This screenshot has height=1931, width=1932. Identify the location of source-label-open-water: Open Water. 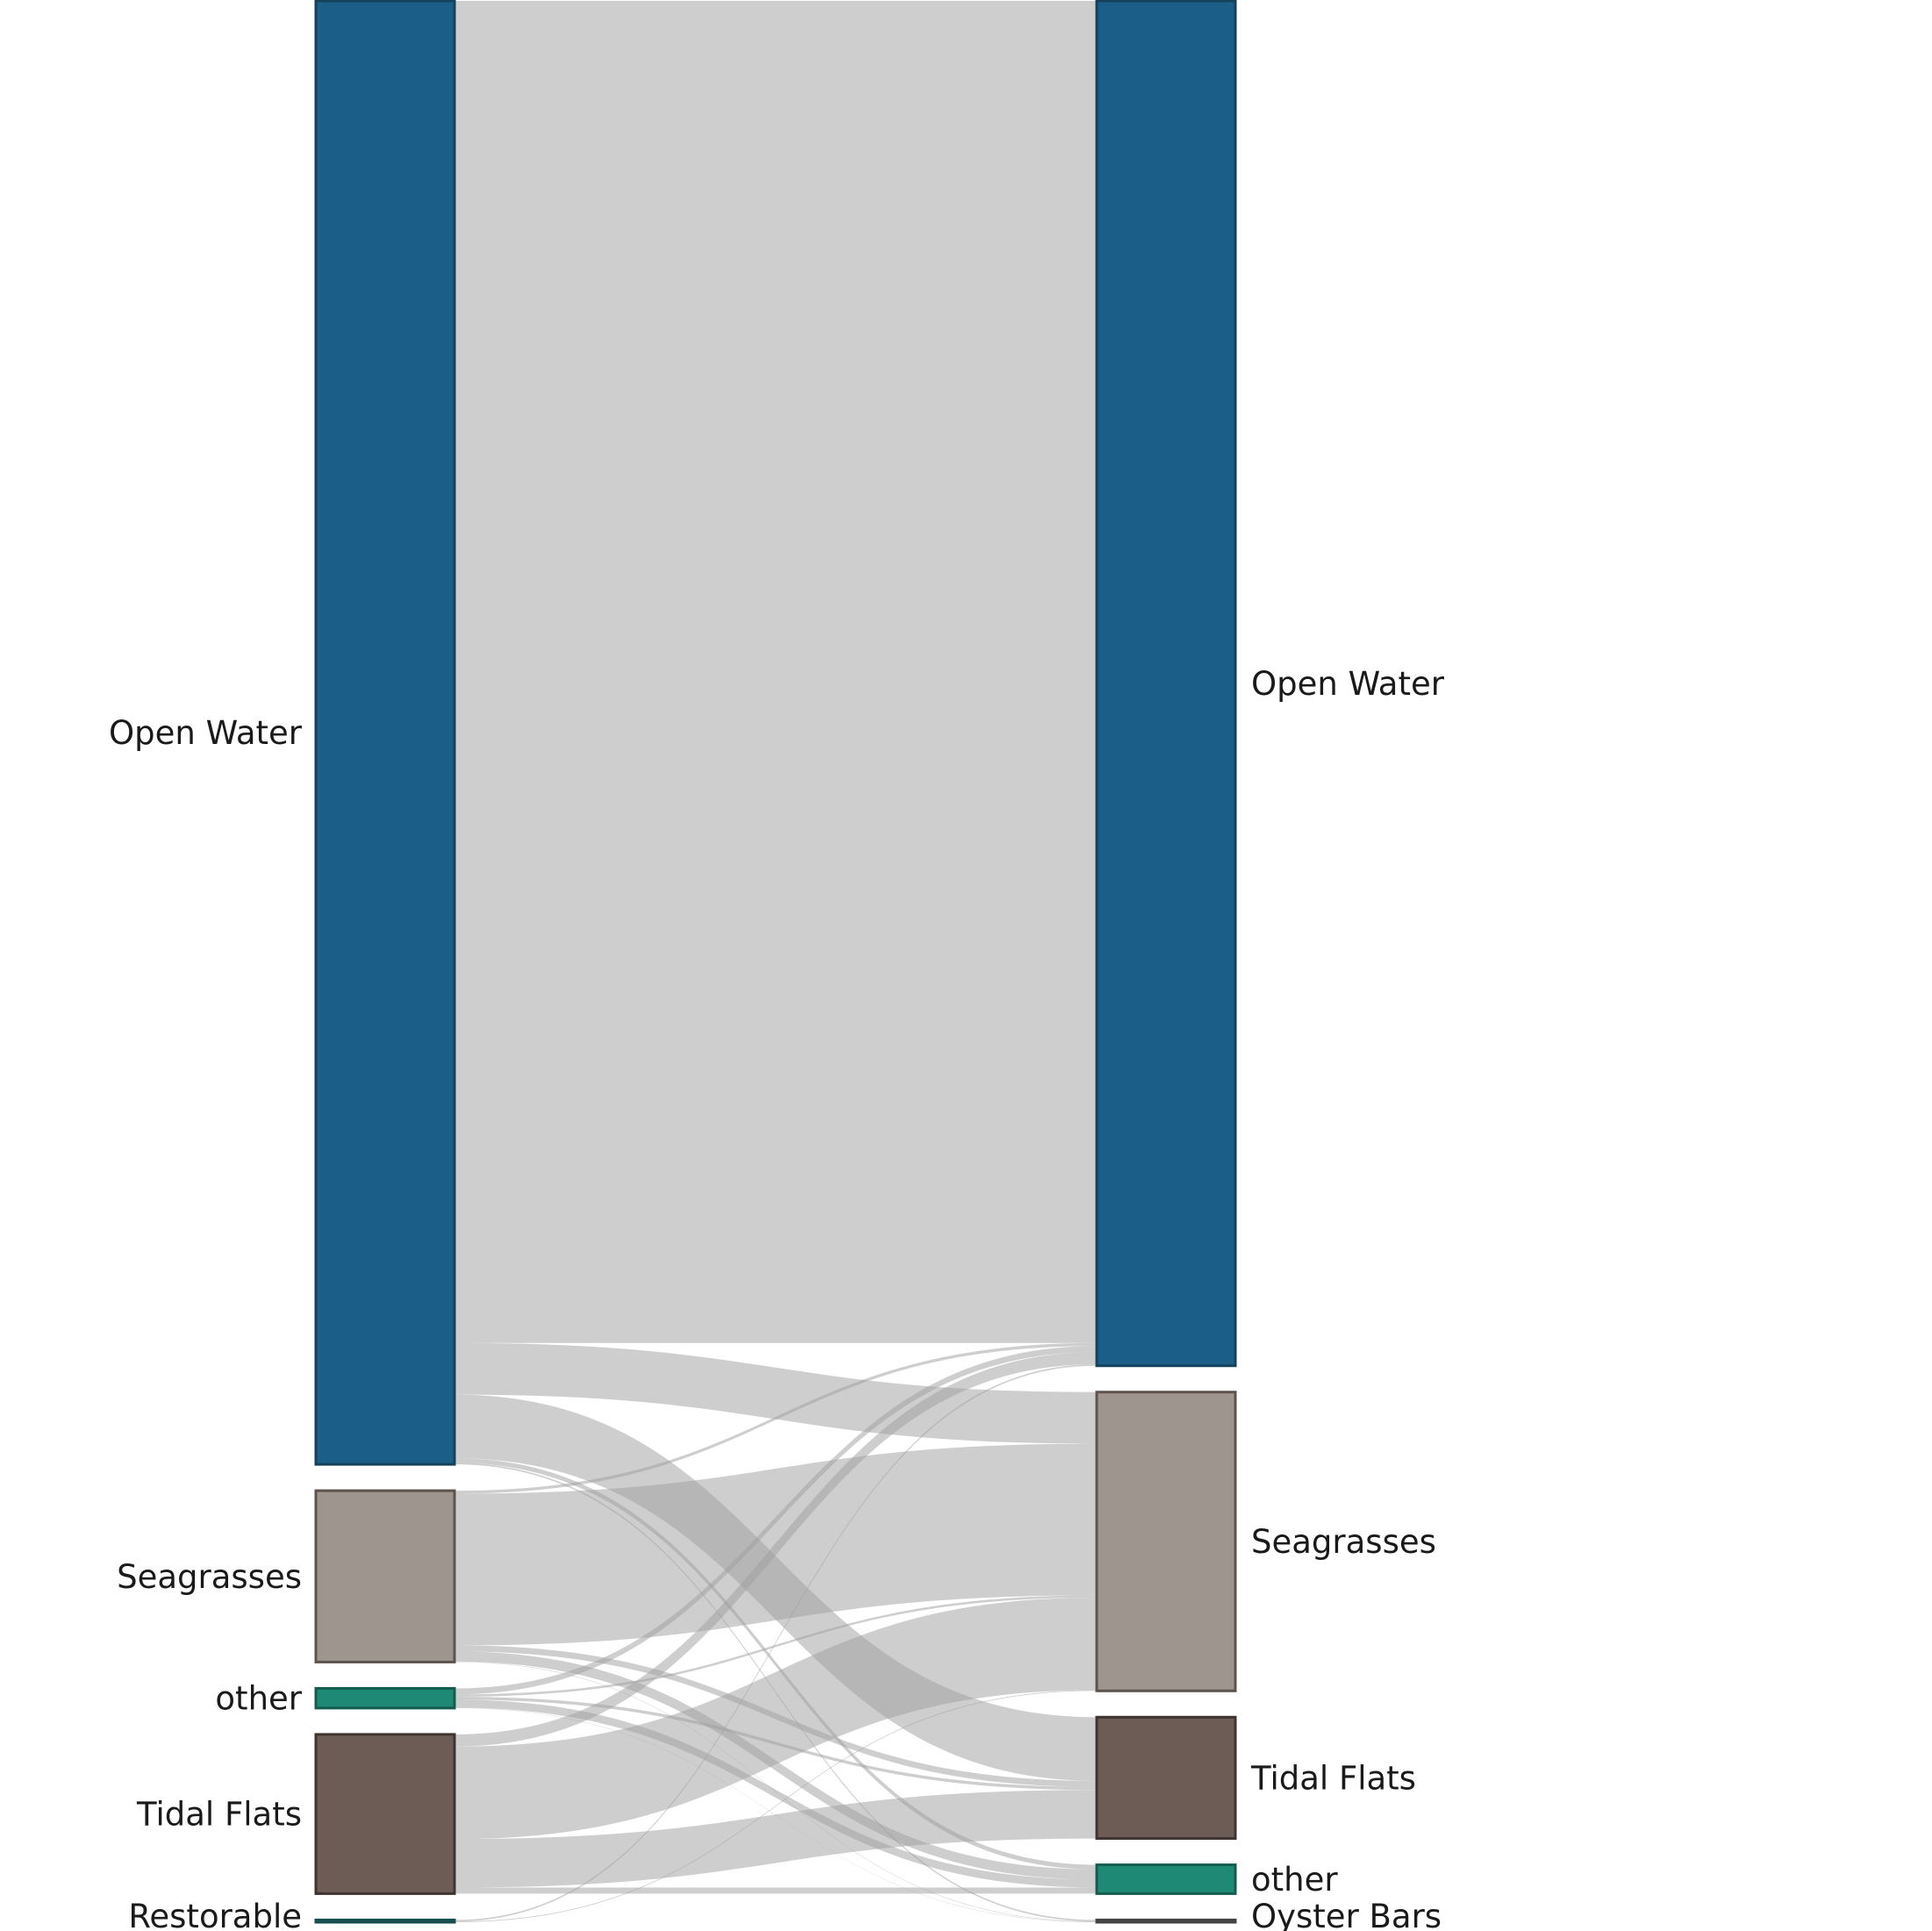
(206, 733).